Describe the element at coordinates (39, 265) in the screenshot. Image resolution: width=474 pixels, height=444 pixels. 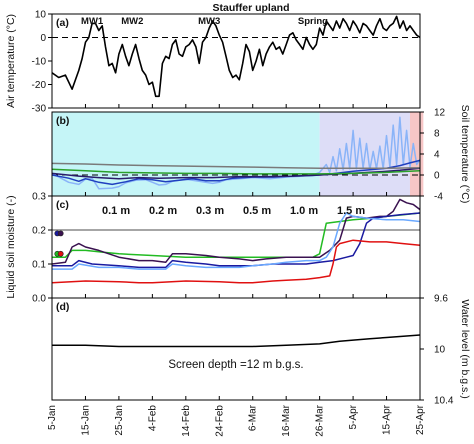
I see `y-tick-label: 0.1` at that location.